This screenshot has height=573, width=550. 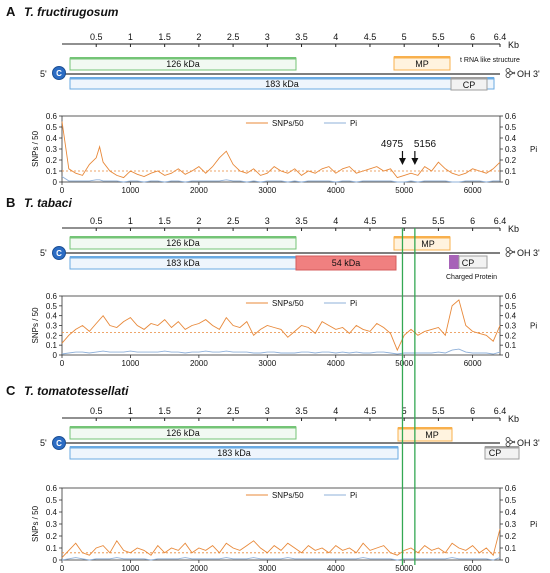 What do you see at coordinates (267, 363) in the screenshot?
I see `x-tick-label: 3000` at bounding box center [267, 363].